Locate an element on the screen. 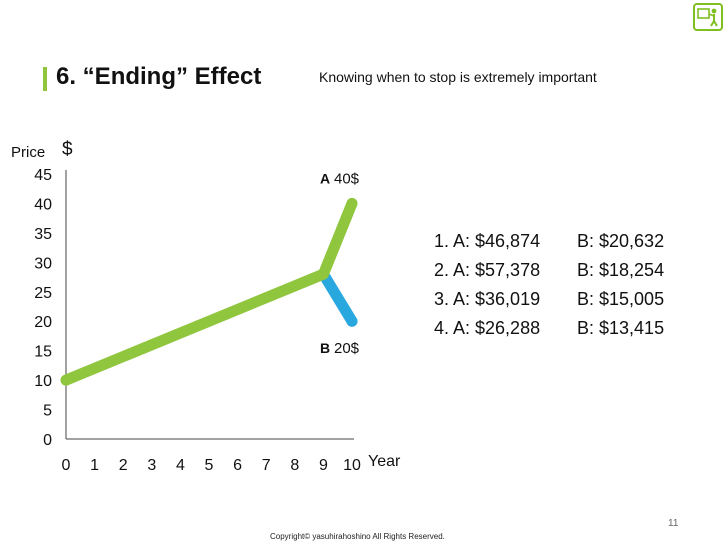  x-tick-label: 7 is located at coordinates (266, 465).